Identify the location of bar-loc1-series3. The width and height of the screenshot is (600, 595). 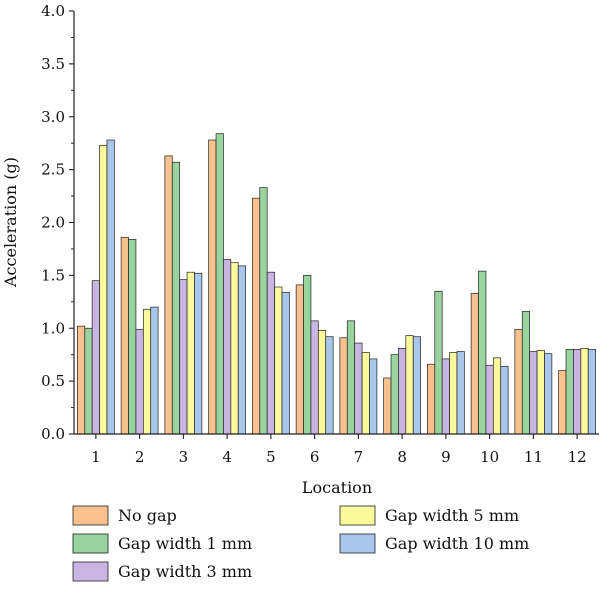
(95, 357).